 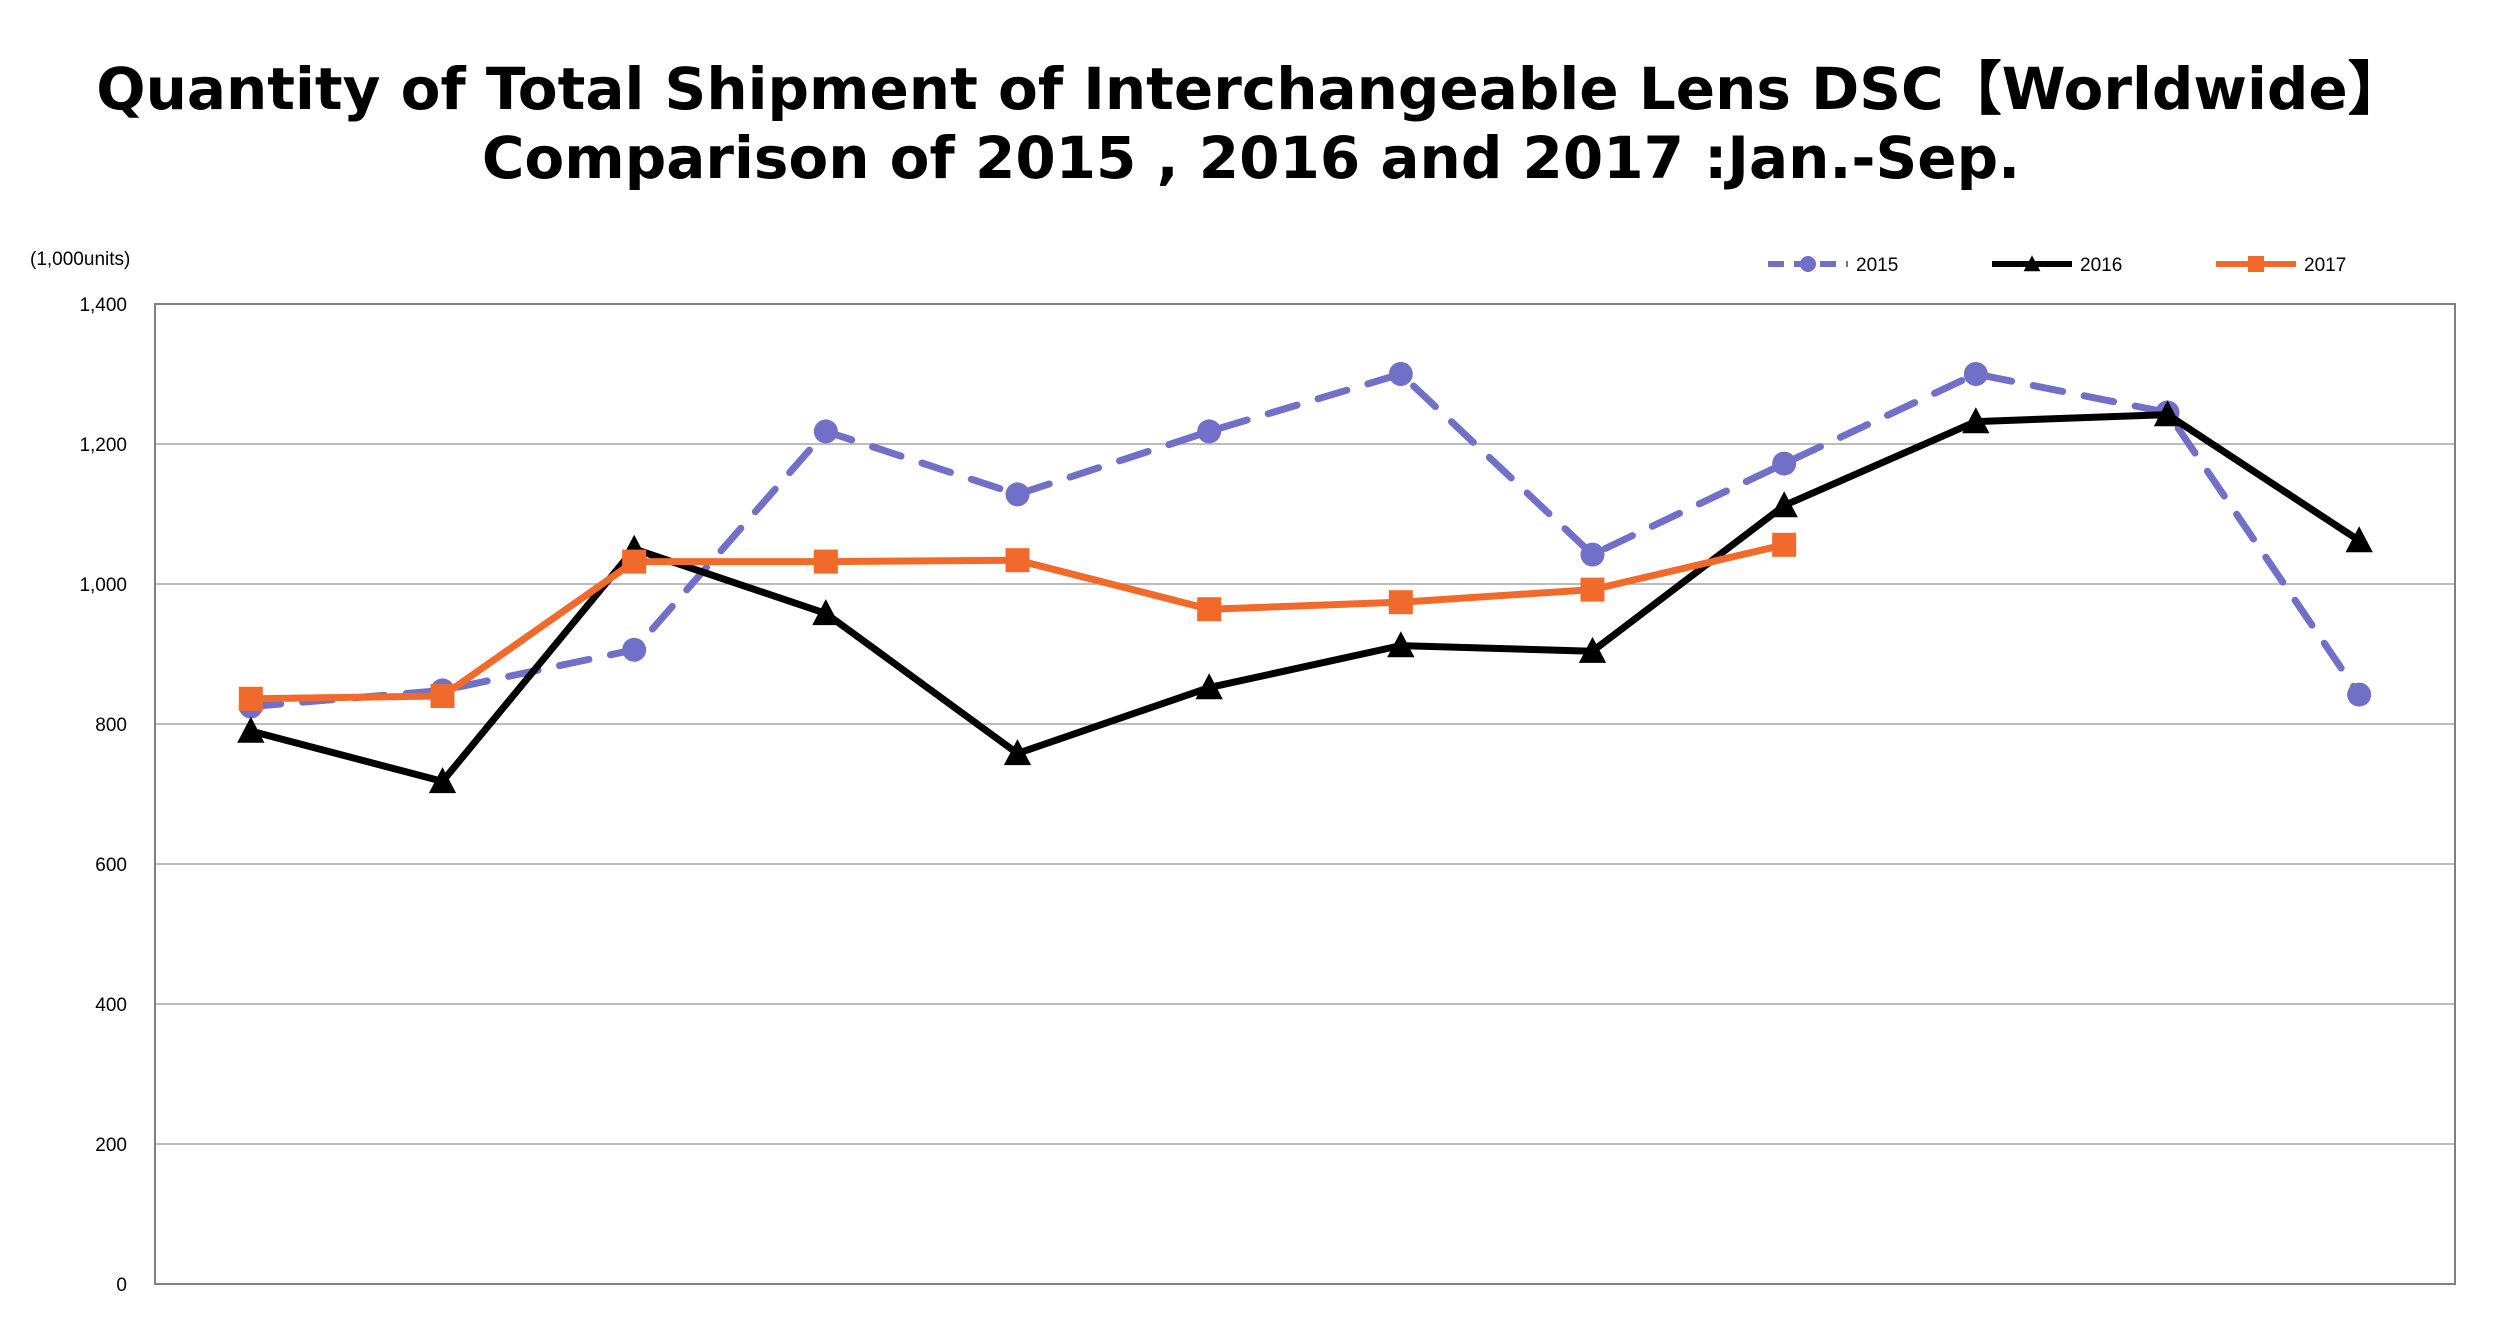 What do you see at coordinates (103, 445) in the screenshot?
I see `y-tick-label: 1,200` at bounding box center [103, 445].